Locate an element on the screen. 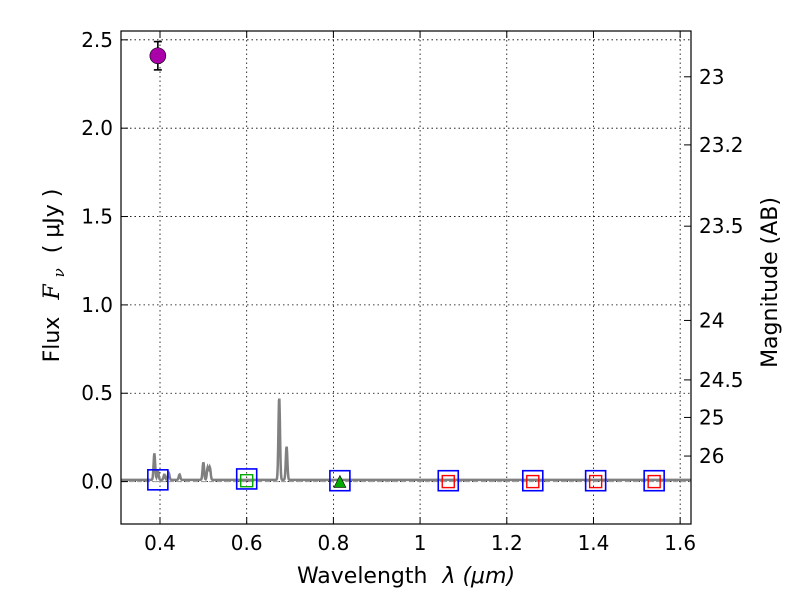 This screenshot has height=600, width=800. x-axis-label-math: λ (μm) is located at coordinates (478, 576).